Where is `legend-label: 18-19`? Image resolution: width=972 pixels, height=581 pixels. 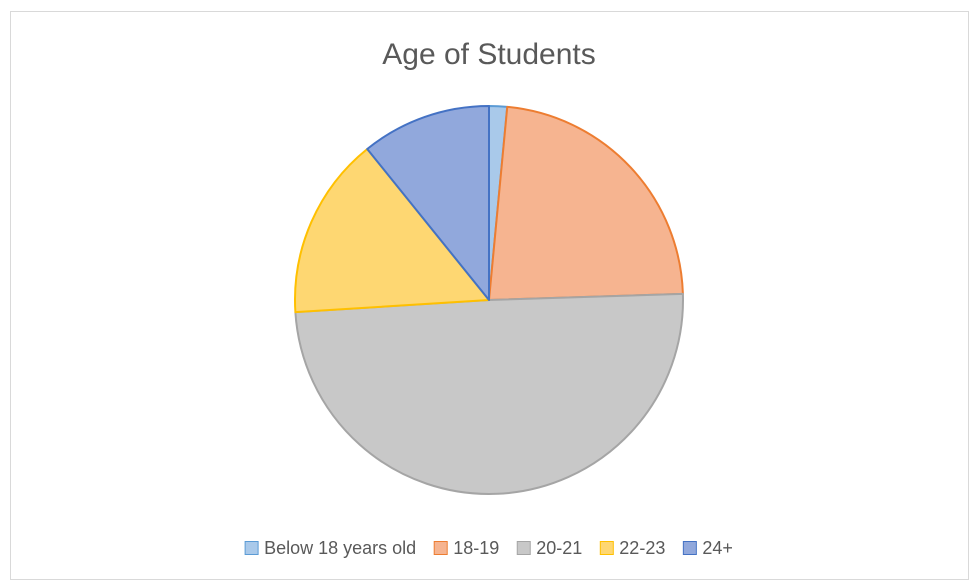
legend-label: 18-19 is located at coordinates (476, 548).